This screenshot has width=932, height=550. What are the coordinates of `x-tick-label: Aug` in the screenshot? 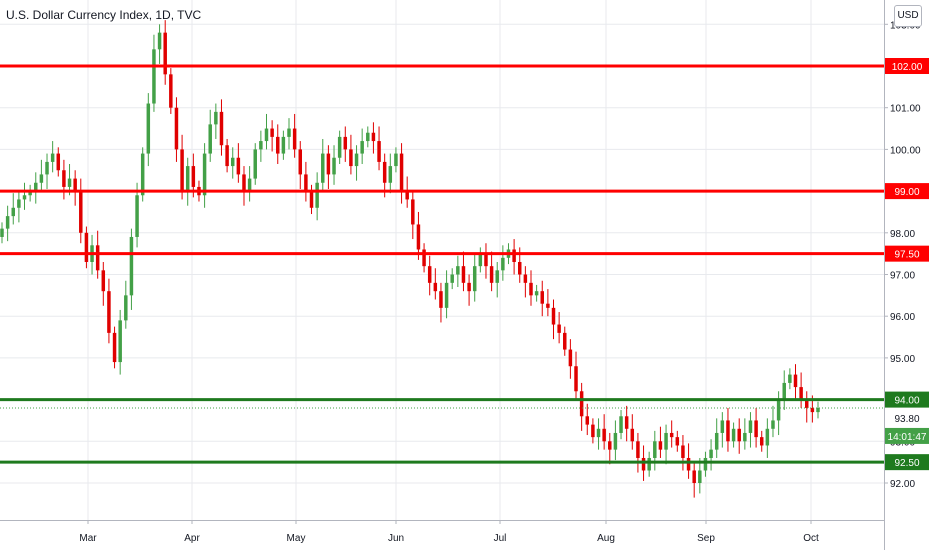 It's located at (606, 538).